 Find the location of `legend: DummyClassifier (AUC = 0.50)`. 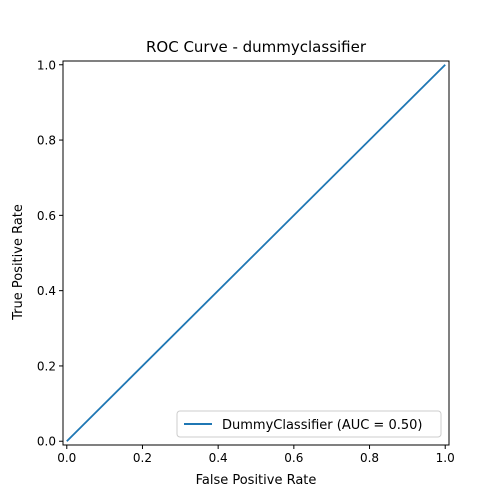

legend: DummyClassifier (AUC = 0.50) is located at coordinates (309, 424).